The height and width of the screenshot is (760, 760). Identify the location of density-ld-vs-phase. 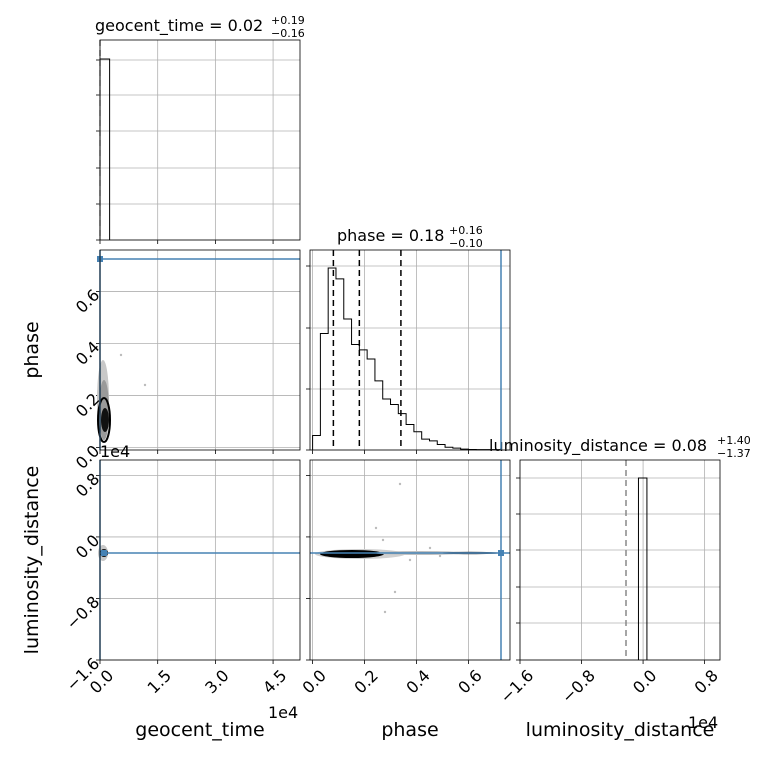
(407, 548).